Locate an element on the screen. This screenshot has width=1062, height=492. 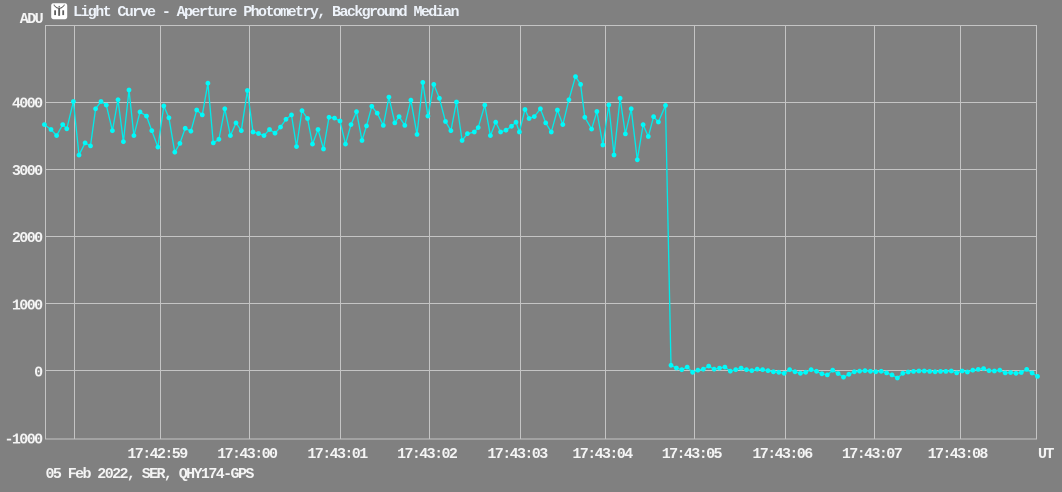
svg-text: 17:43:03 is located at coordinates (517, 454).